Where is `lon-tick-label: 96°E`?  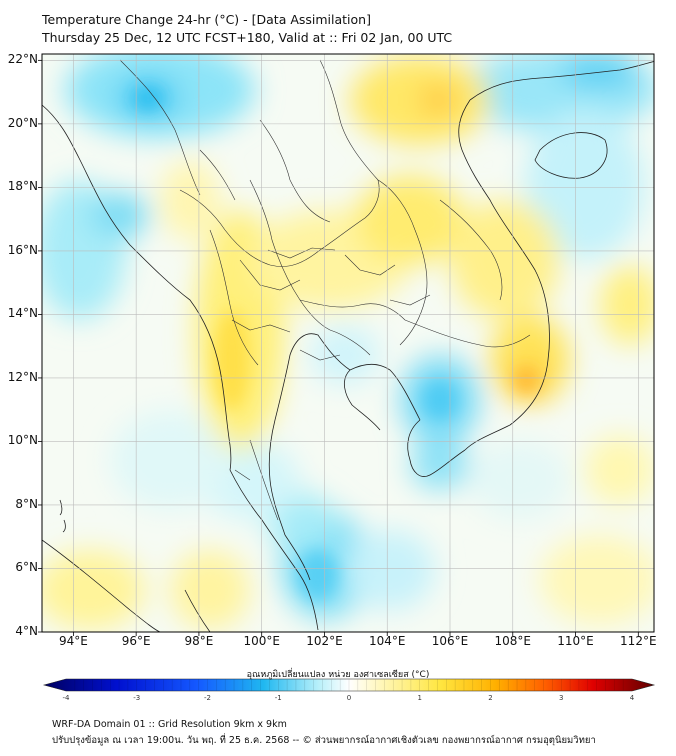 lon-tick-label: 96°E is located at coordinates (136, 641).